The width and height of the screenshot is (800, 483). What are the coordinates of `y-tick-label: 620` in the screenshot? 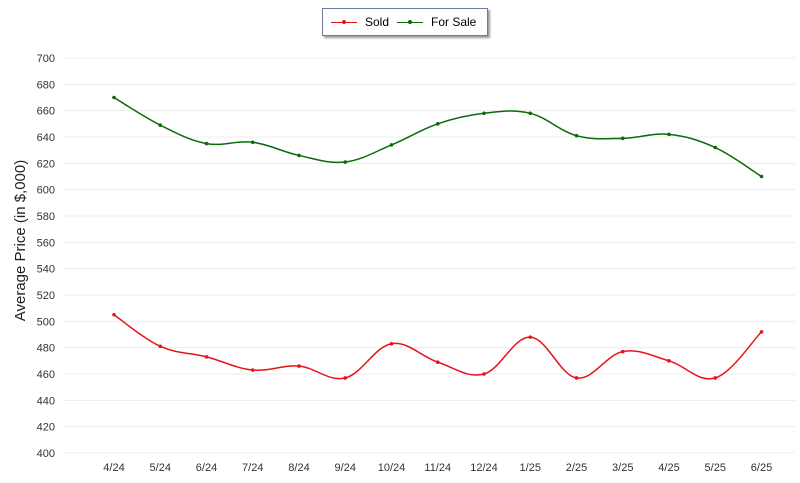 It's located at (46, 164).